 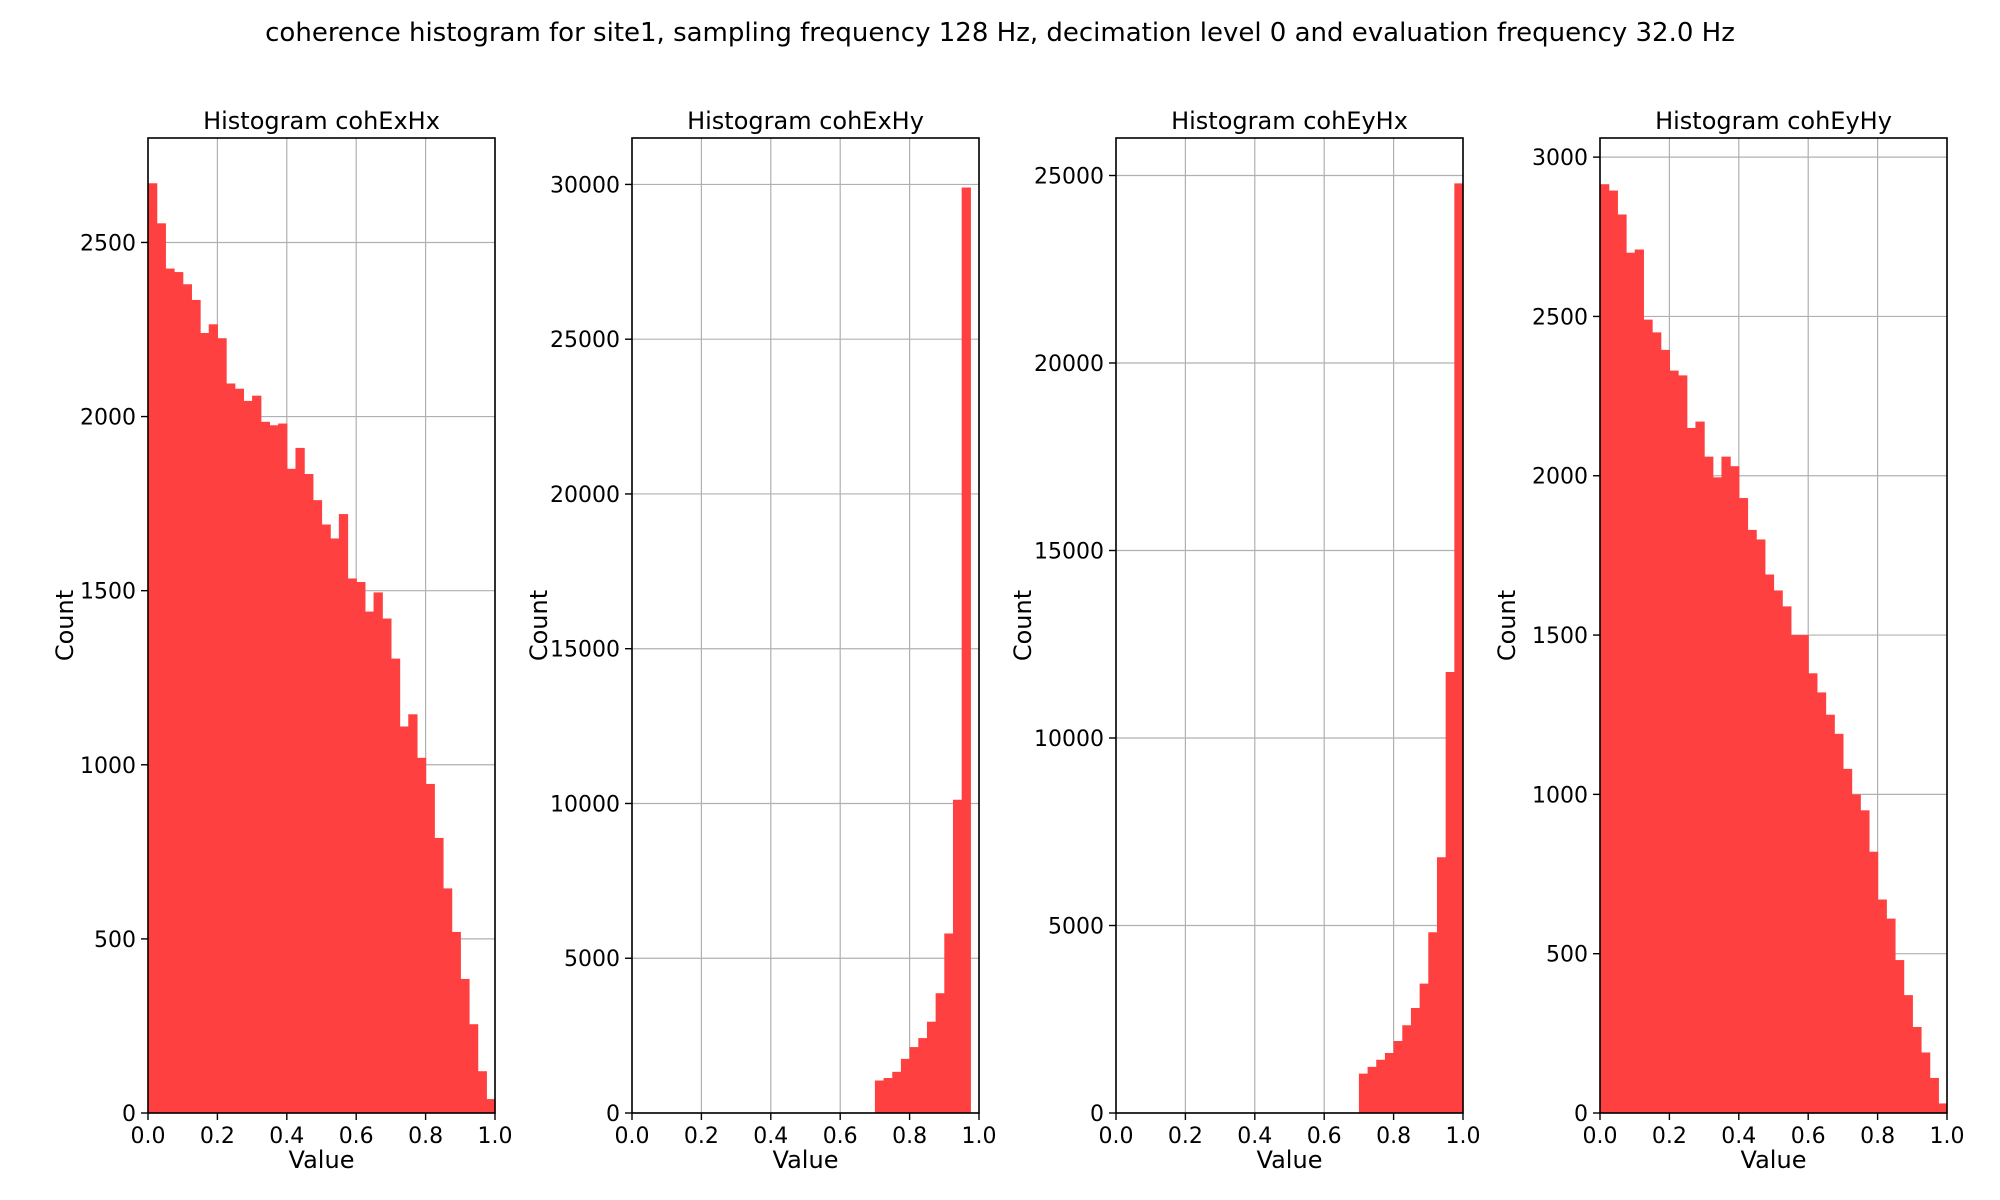 I want to click on panel-title: Histogram cohExHx, so click(x=321, y=121).